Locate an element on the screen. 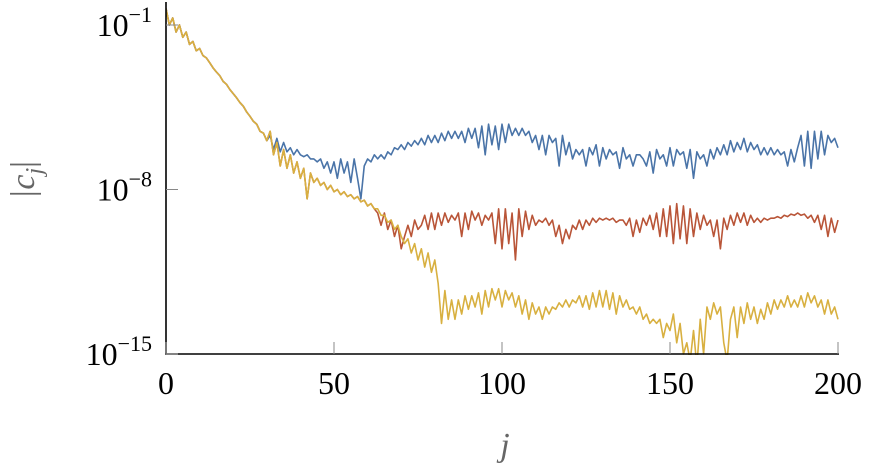 The image size is (869, 466). y-tick-exponent: −1 is located at coordinates (140, 14).